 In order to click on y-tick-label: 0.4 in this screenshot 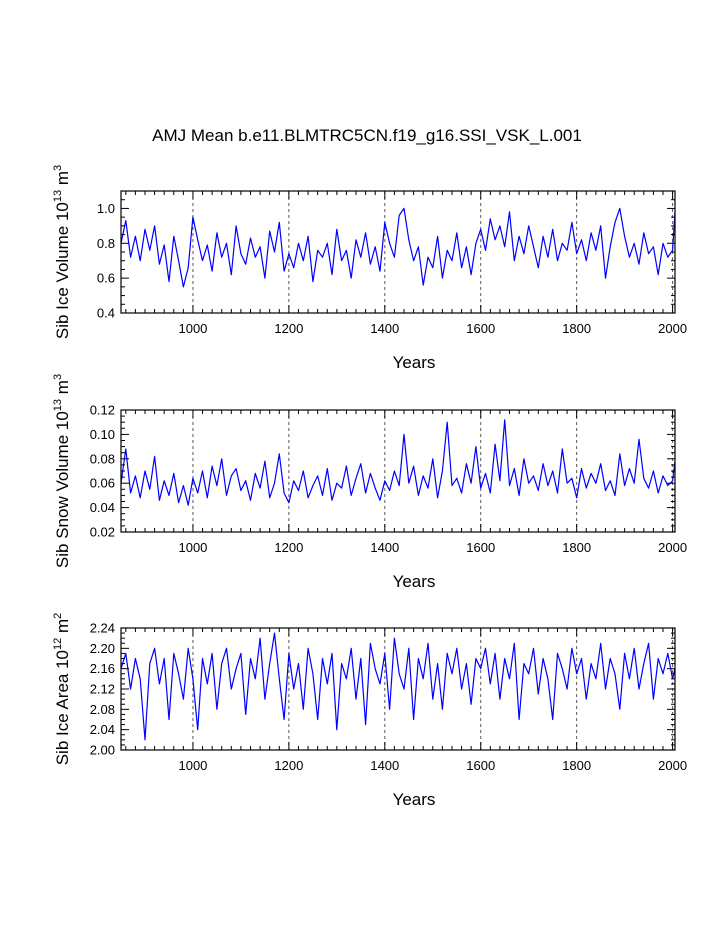, I will do `click(106, 313)`.